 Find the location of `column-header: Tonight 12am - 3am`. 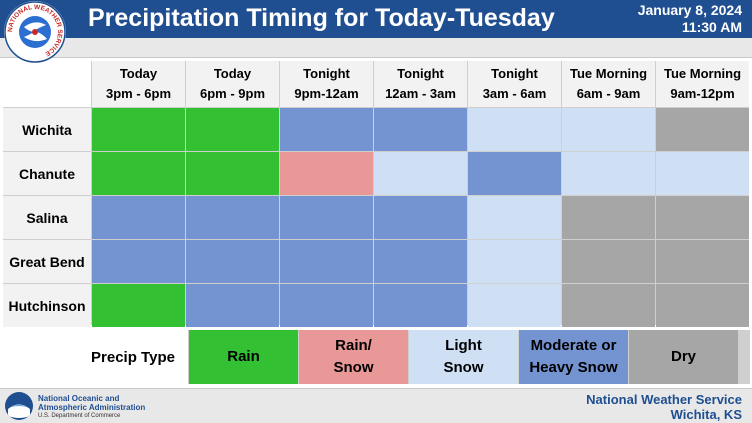

column-header: Tonight 12am - 3am is located at coordinates (420, 84).